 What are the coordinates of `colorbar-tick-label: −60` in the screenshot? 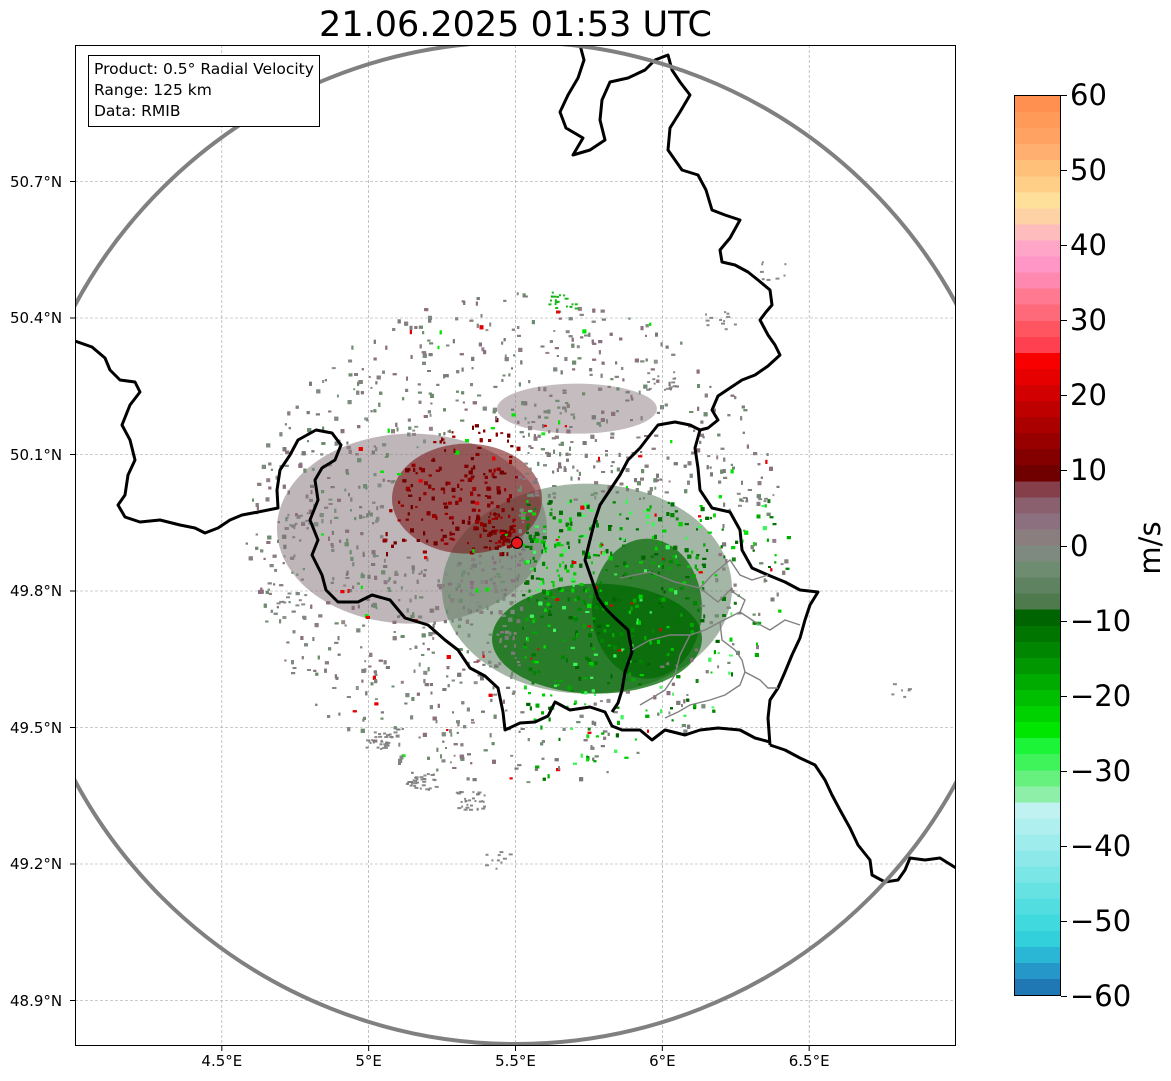 It's located at (1101, 996).